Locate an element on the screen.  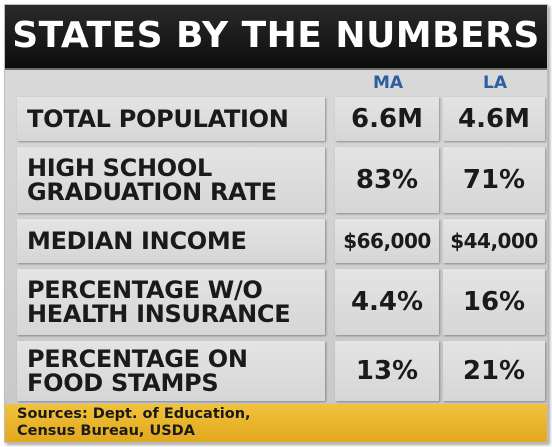
value-ma: 13% is located at coordinates (387, 371).